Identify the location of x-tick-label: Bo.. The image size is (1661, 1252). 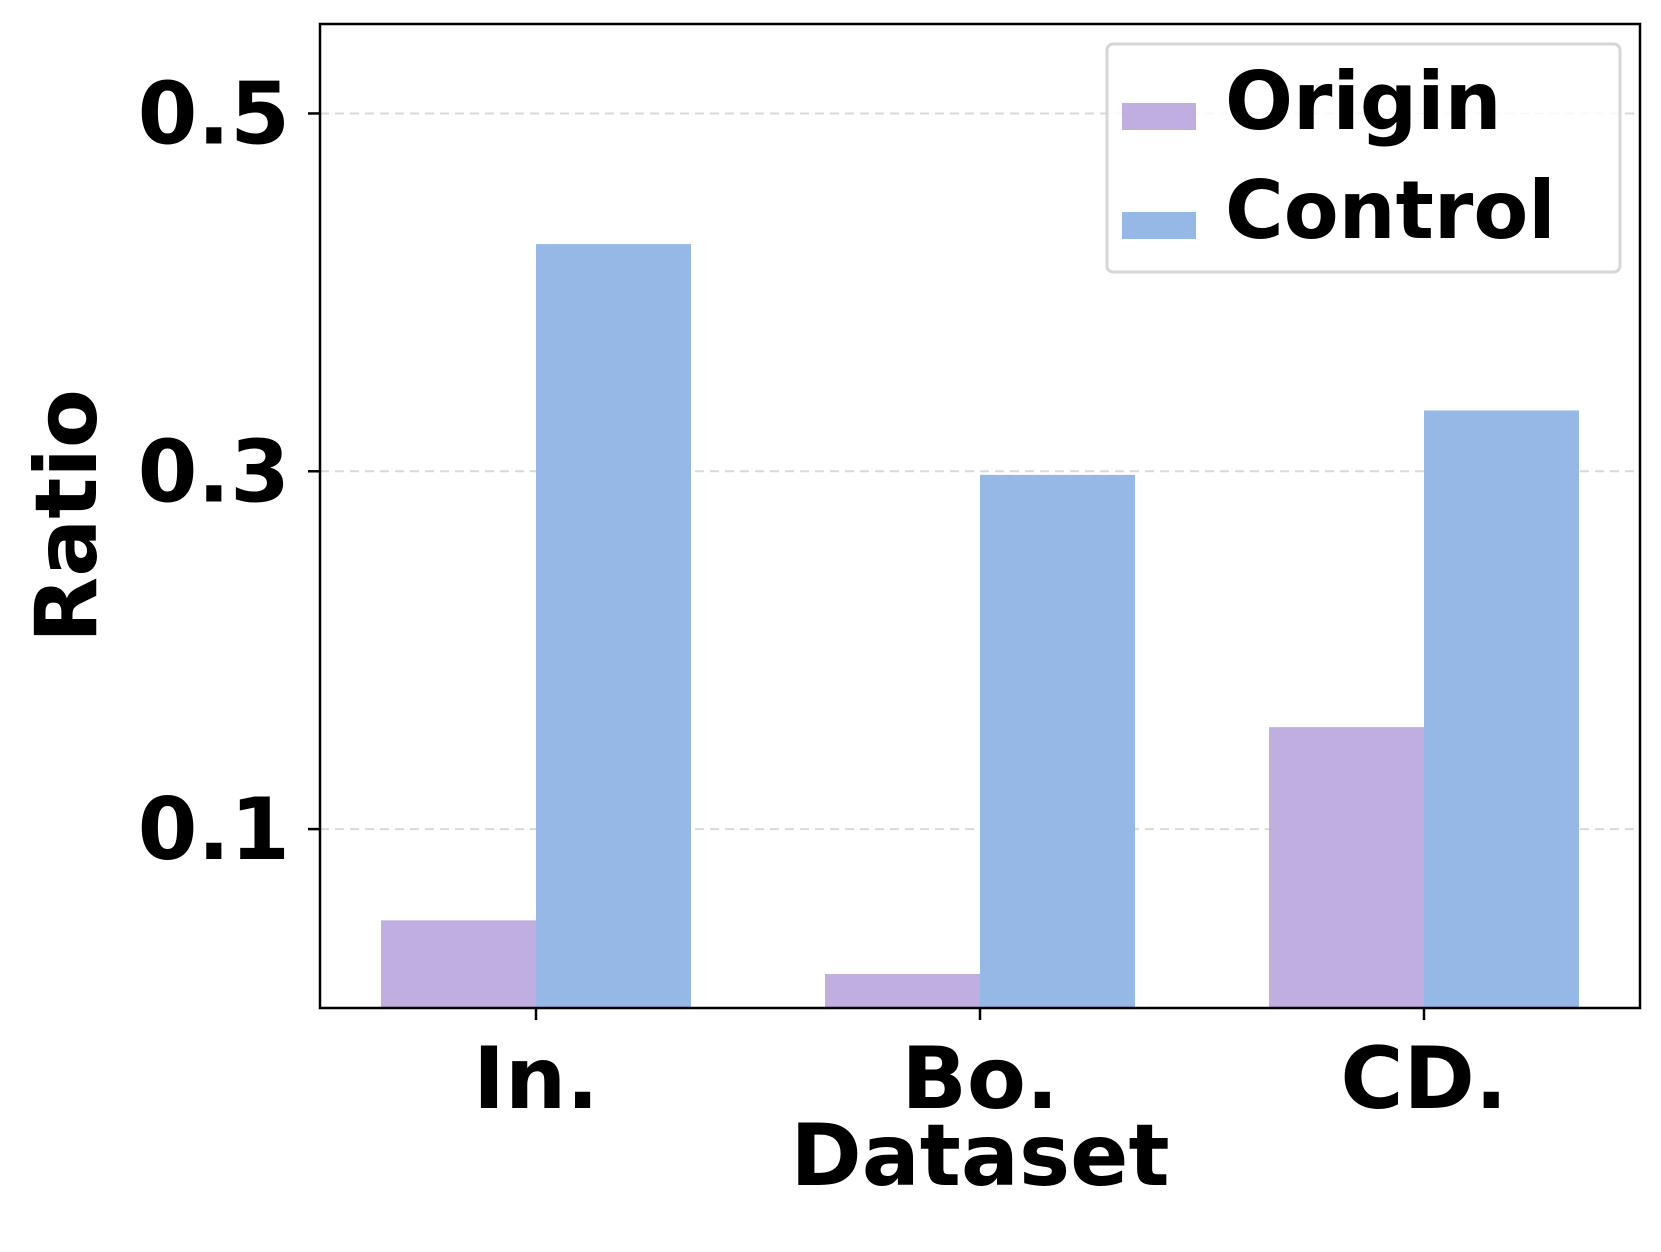
(979, 1079).